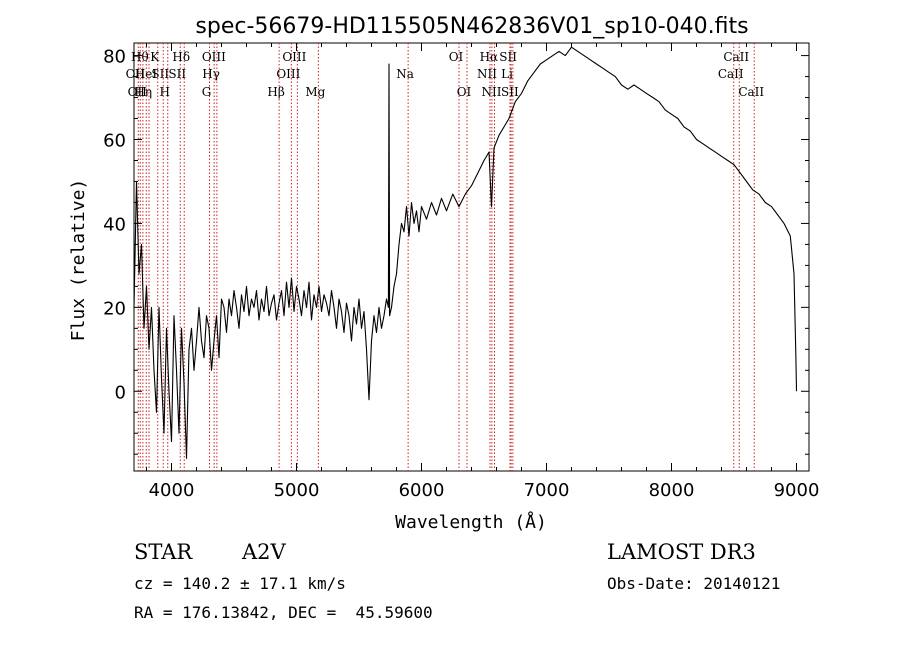 This screenshot has height=649, width=900. Describe the element at coordinates (489, 57) in the screenshot. I see `line-marker-label-21: Hα` at that location.